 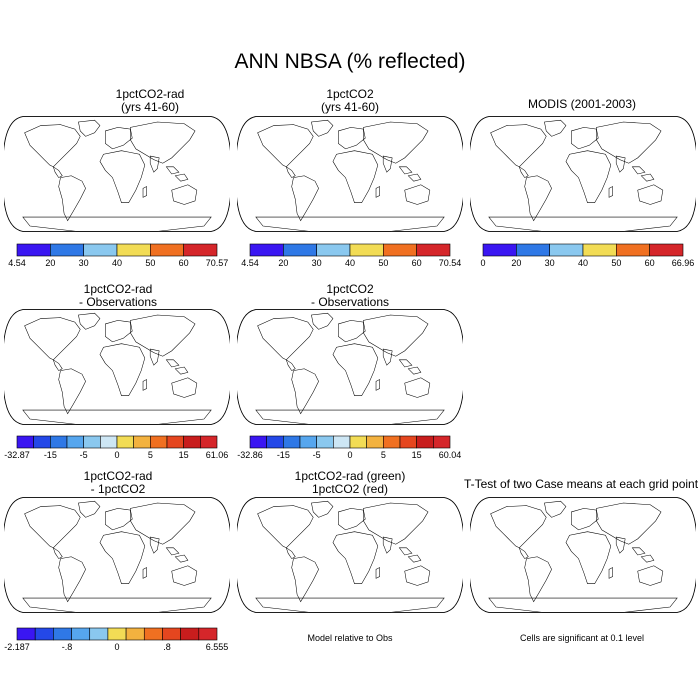 I want to click on panel-title-7: 1pctCO2-rad (green) 1pctCO2 (red), so click(x=350, y=483).